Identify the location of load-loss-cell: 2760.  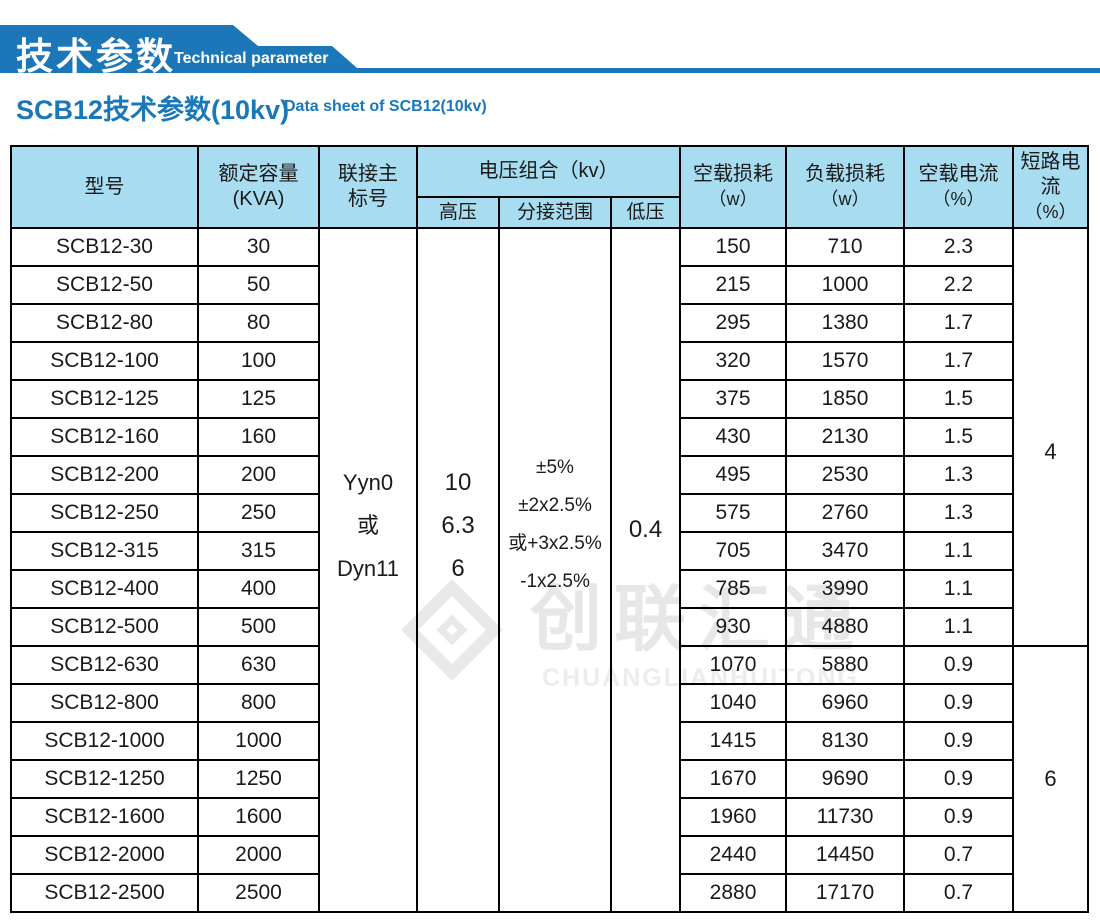
(845, 513).